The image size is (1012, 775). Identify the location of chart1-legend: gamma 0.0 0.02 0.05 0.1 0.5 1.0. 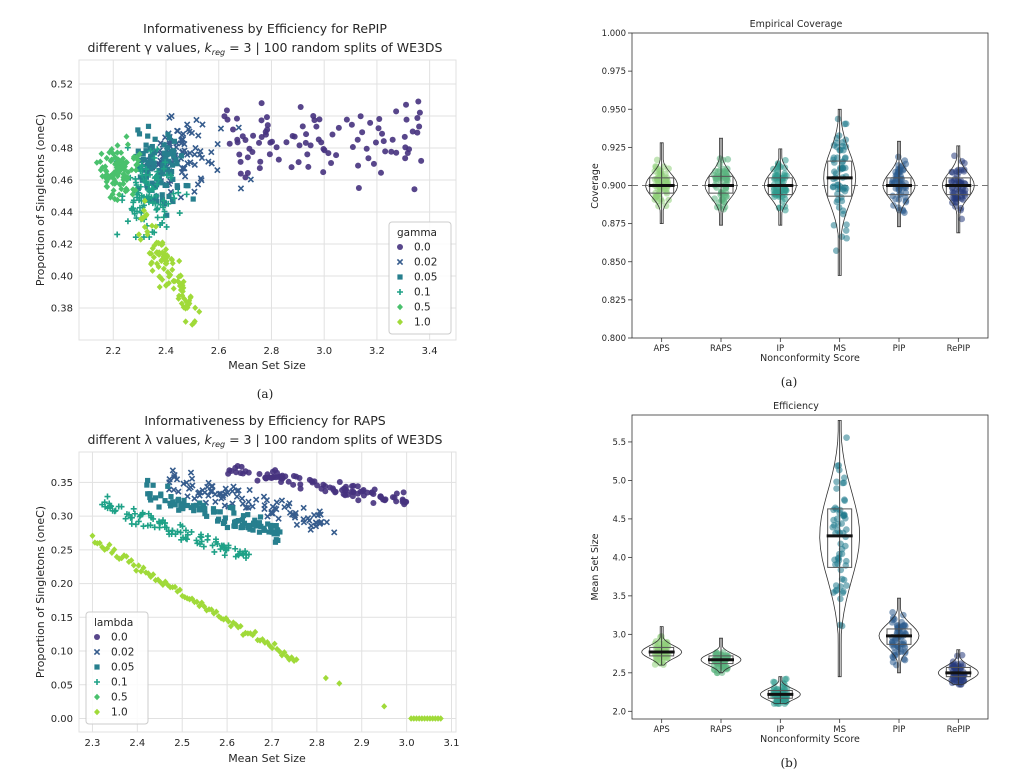
(420, 278).